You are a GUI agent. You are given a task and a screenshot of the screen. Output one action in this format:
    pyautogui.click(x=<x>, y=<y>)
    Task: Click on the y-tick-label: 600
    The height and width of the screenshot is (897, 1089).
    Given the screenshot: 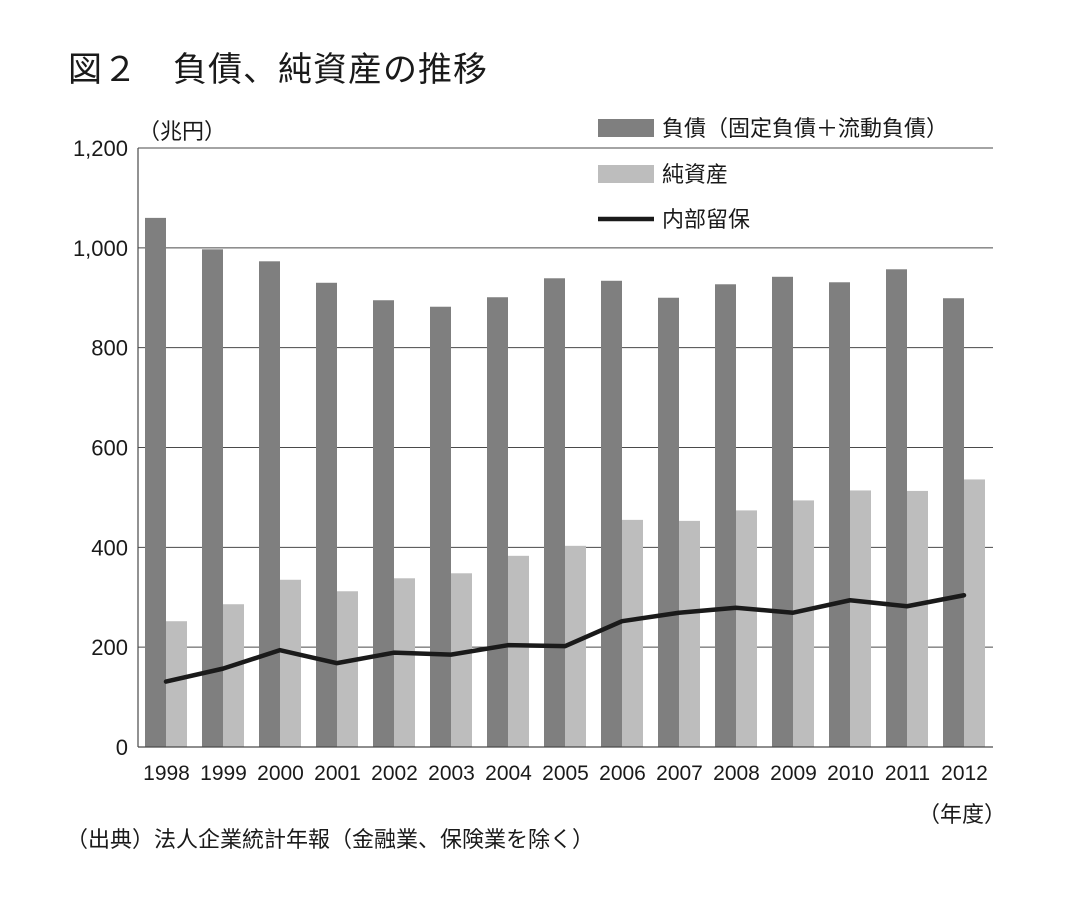 What is the action you would take?
    pyautogui.click(x=109, y=448)
    